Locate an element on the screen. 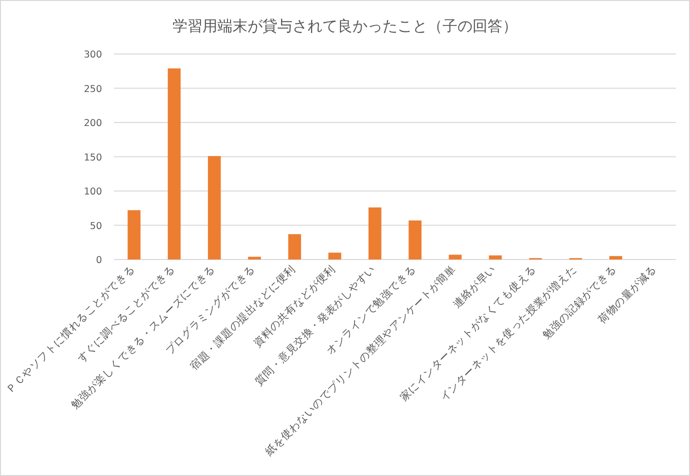  y-tick-label: 200 is located at coordinates (93, 123).